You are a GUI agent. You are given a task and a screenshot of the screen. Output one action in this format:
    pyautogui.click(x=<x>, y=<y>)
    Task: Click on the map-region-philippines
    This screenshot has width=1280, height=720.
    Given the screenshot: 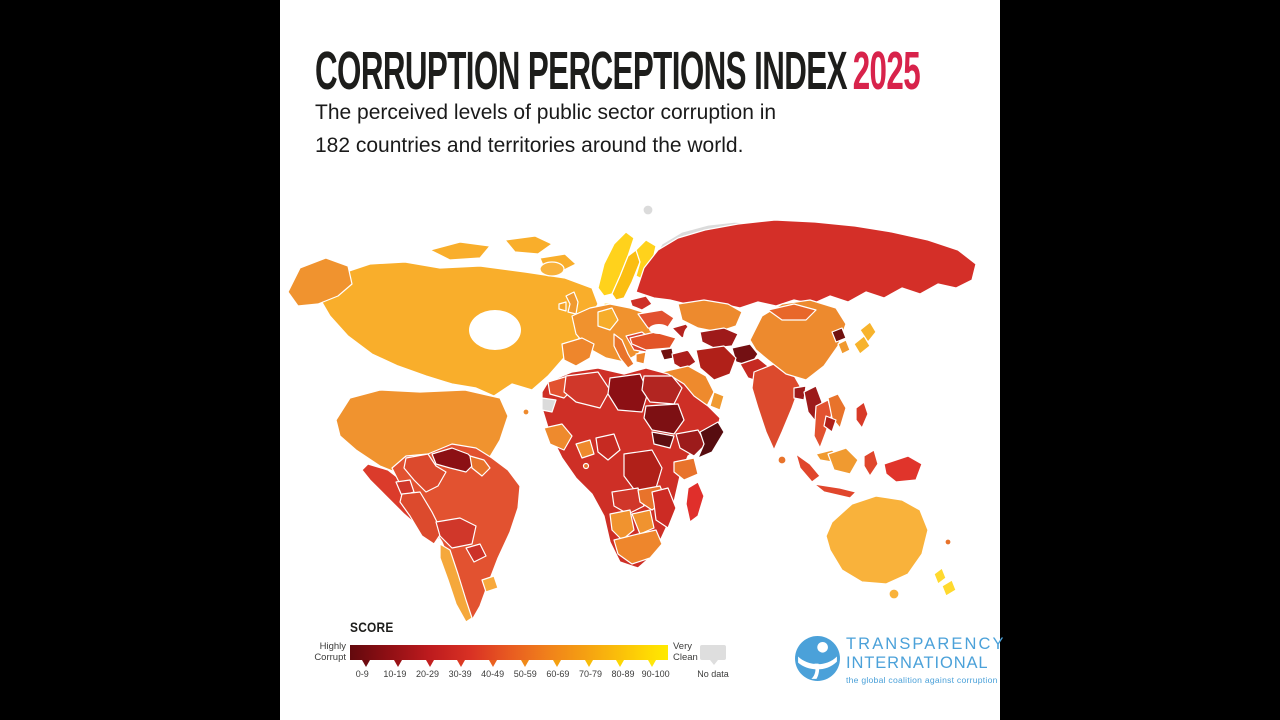 What is the action you would take?
    pyautogui.click(x=862, y=415)
    